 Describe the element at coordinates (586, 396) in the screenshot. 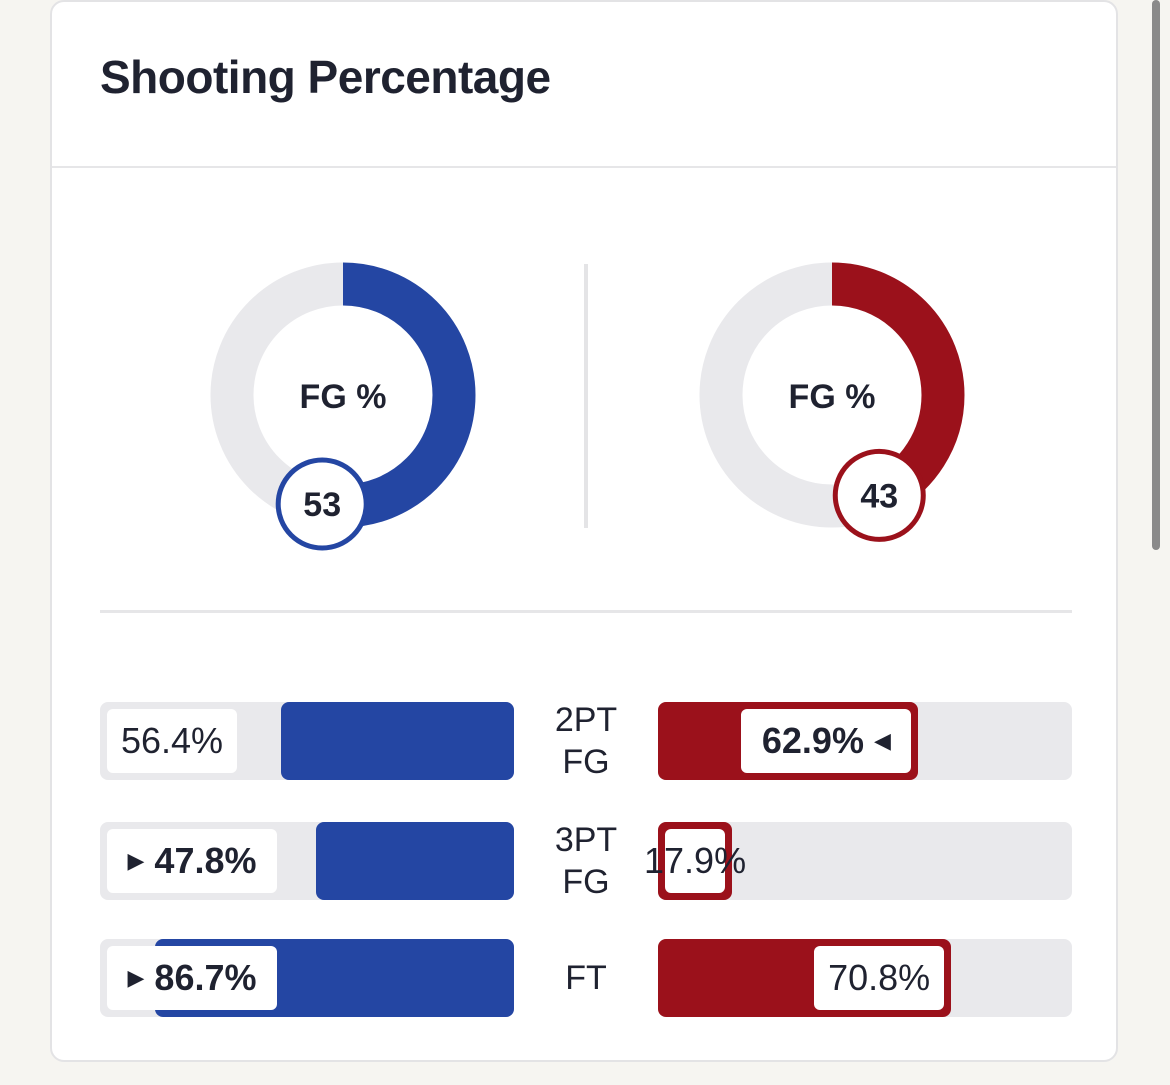

I see `team-divider` at that location.